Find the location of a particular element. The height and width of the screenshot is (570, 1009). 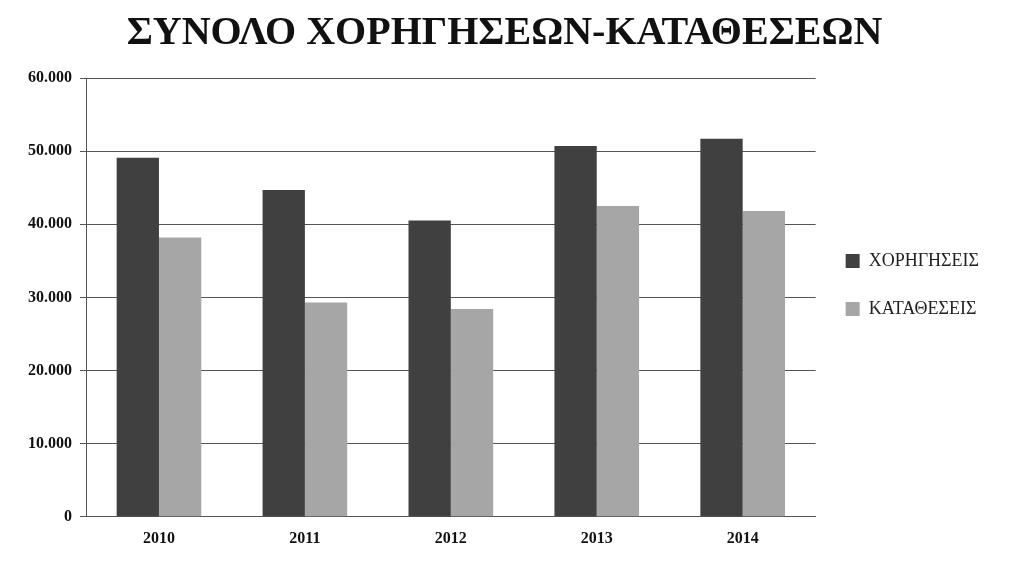

x-tick-label: 2014 is located at coordinates (742, 537).